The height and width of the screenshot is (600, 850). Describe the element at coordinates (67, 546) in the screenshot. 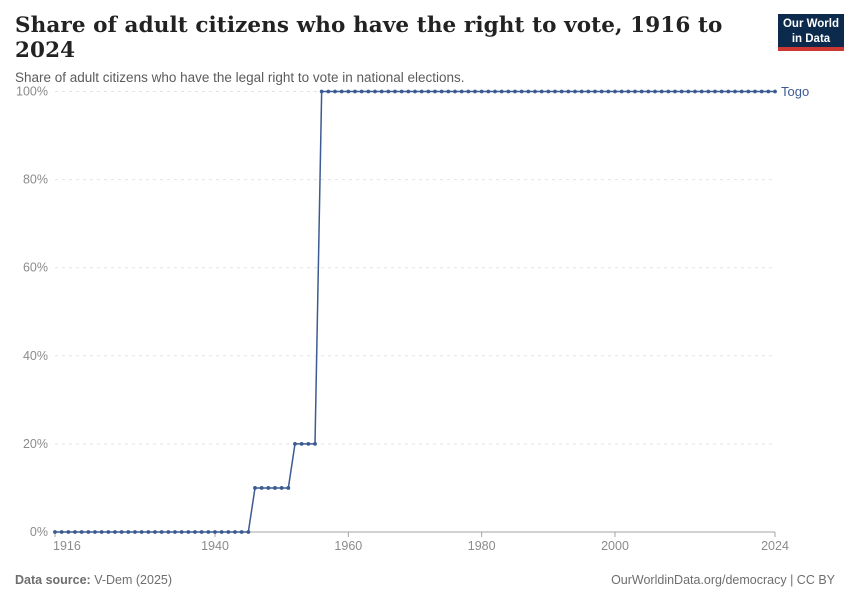

I see `x-tick-label-1916: 1916` at that location.